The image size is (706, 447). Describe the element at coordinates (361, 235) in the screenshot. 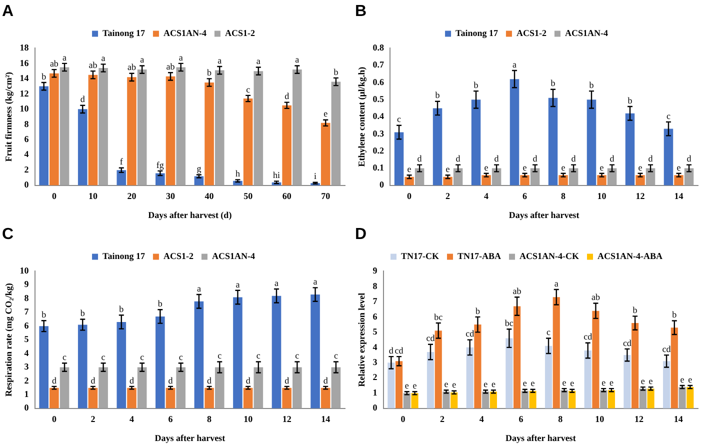

I see `chart-title: D` at that location.